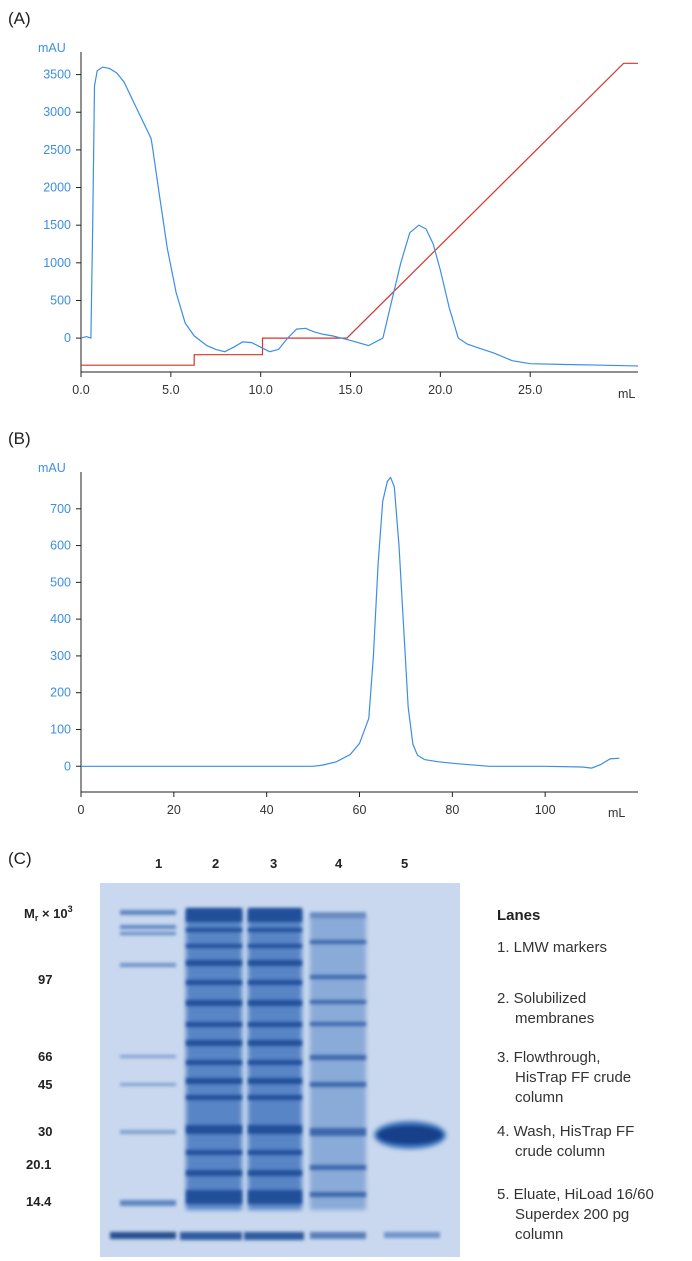 The width and height of the screenshot is (692, 1261). I want to click on x-tick-label: 0.0, so click(80, 390).